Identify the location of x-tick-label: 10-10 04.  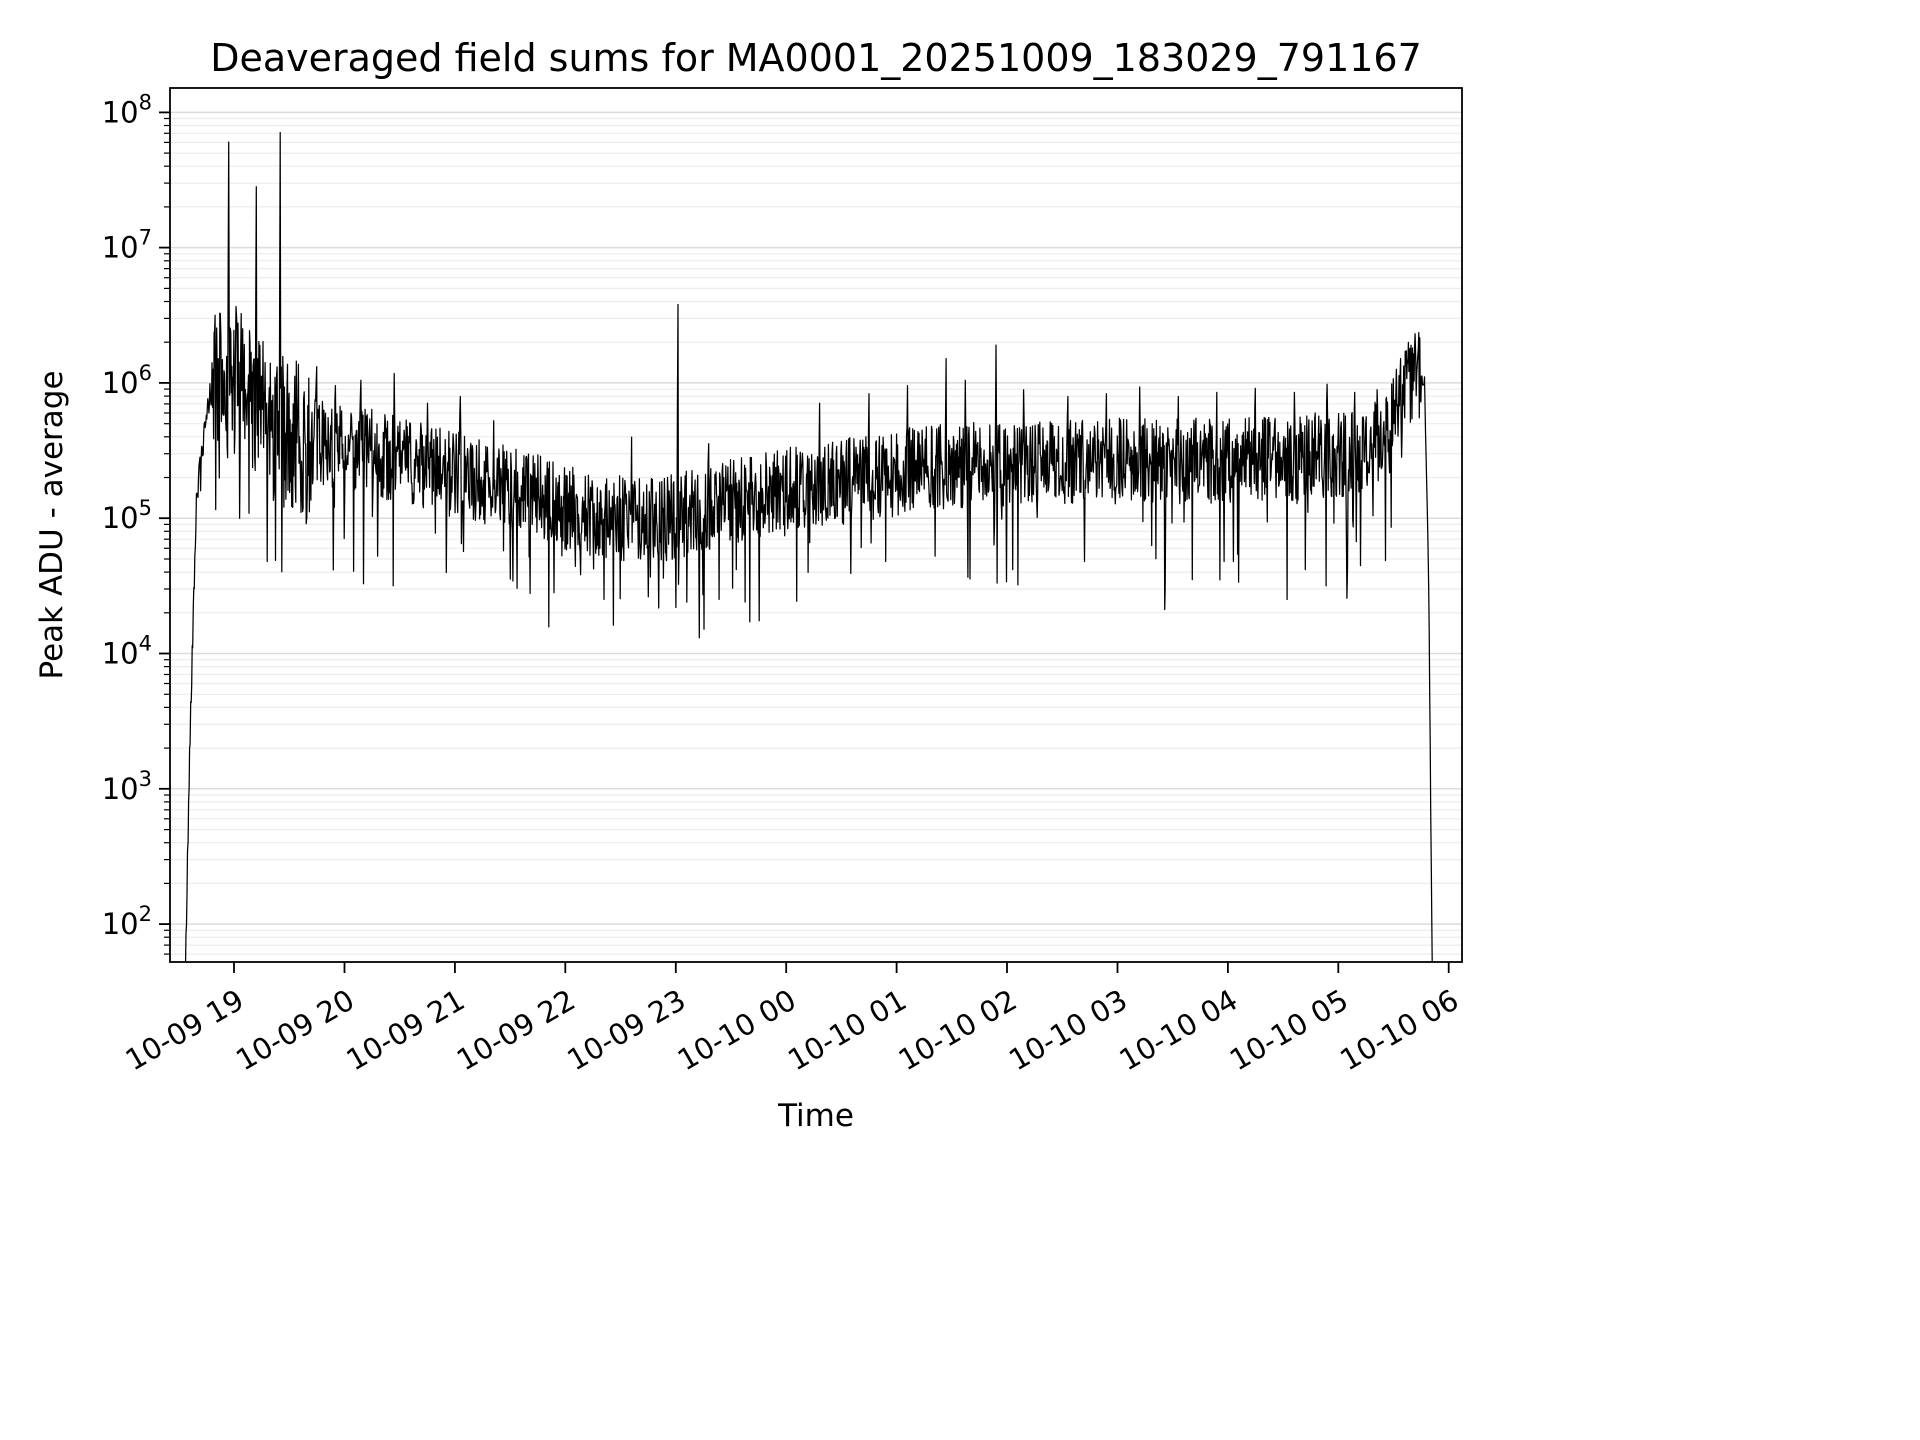
(1178, 1030).